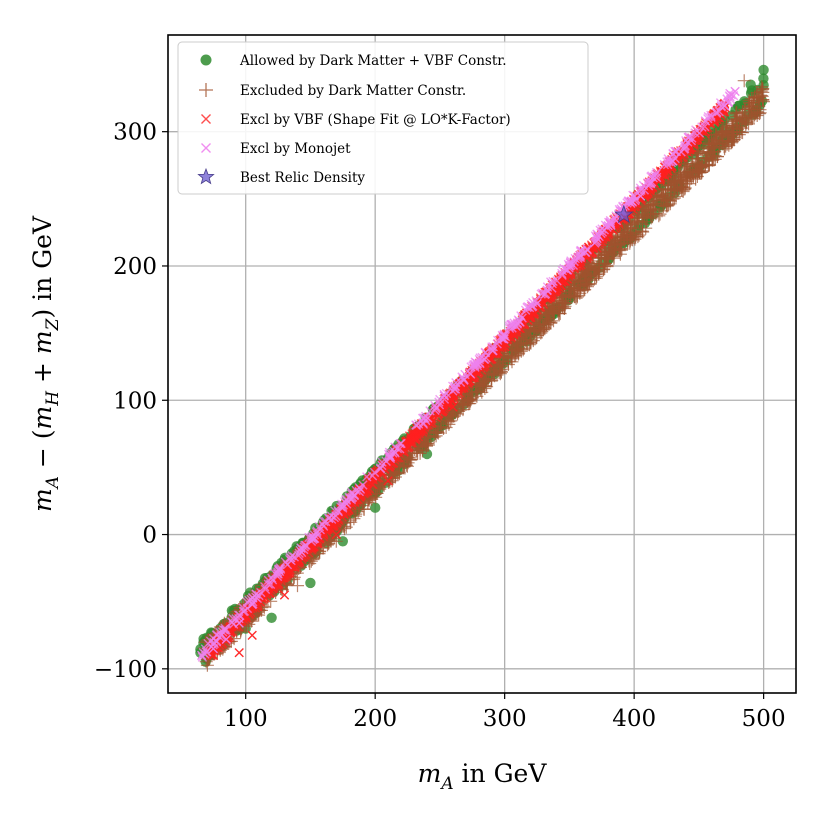 The image size is (831, 819). Describe the element at coordinates (246, 719) in the screenshot. I see `x-tick-label: 100` at that location.